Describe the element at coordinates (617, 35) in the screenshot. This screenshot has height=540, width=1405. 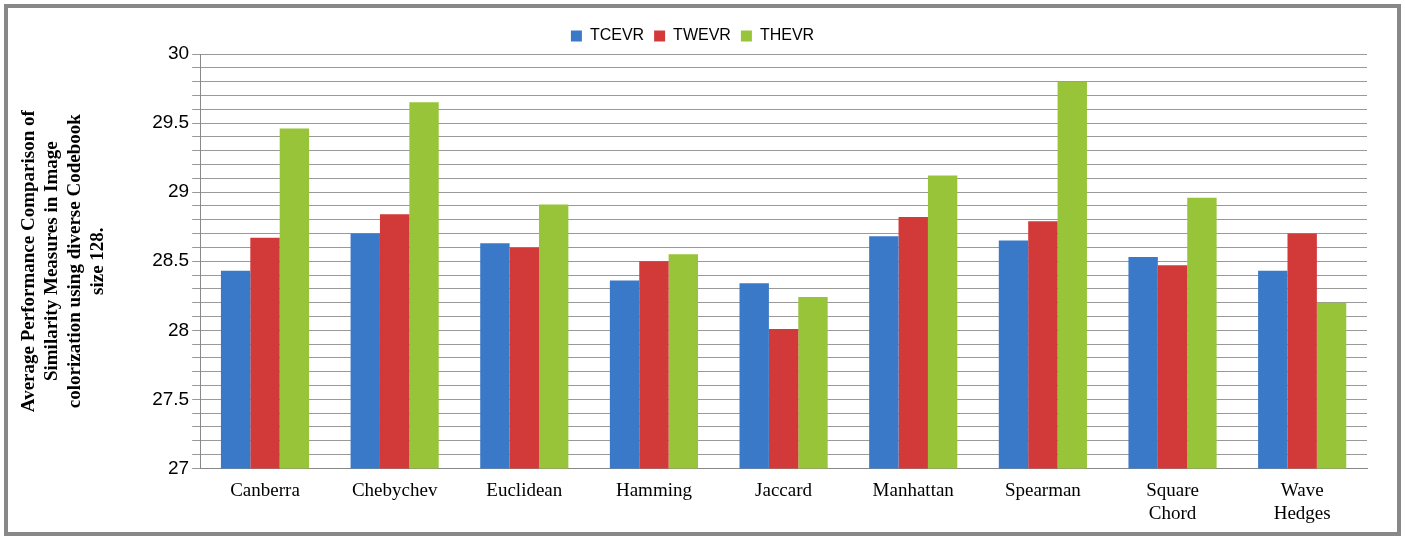
I see `legend-label: TCEVR` at that location.